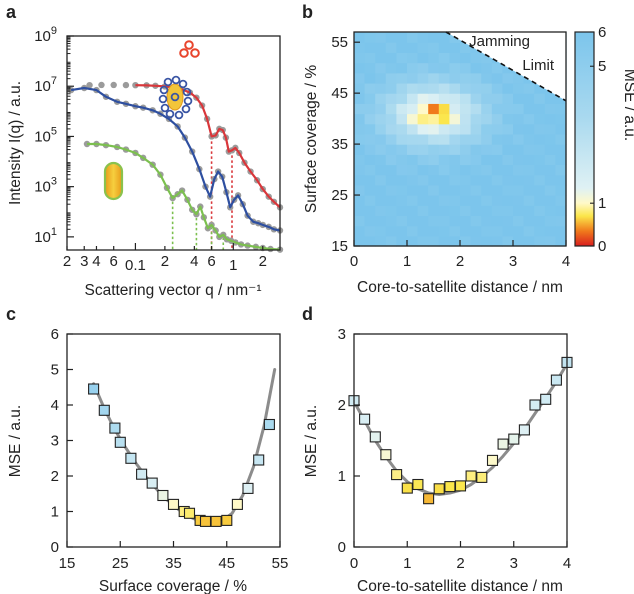 Image resolution: width=634 pixels, height=594 pixels. Describe the element at coordinates (407, 261) in the screenshot. I see `b-x-tick-label-1: 1` at that location.